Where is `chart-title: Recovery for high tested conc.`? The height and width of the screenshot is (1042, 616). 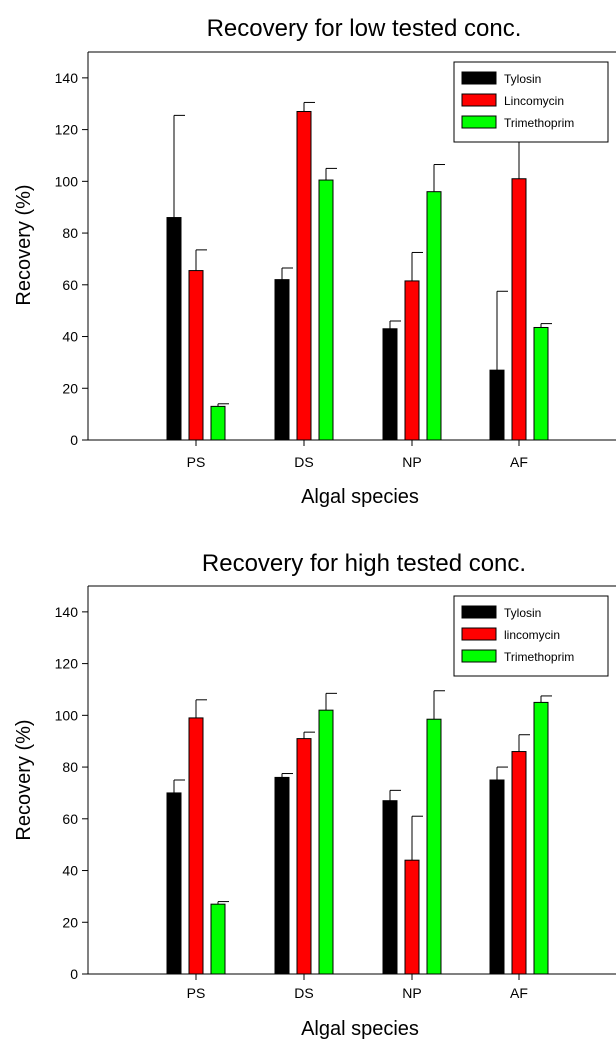 chart-title: Recovery for high tested conc. is located at coordinates (364, 563).